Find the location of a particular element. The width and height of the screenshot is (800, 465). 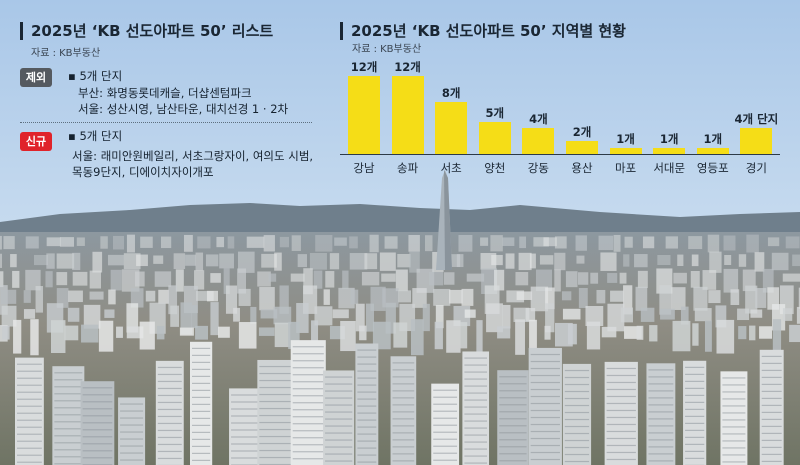

chart-title: 2025년 ‘KB 선도아파트 50’ 지역별 현황 is located at coordinates (483, 31).